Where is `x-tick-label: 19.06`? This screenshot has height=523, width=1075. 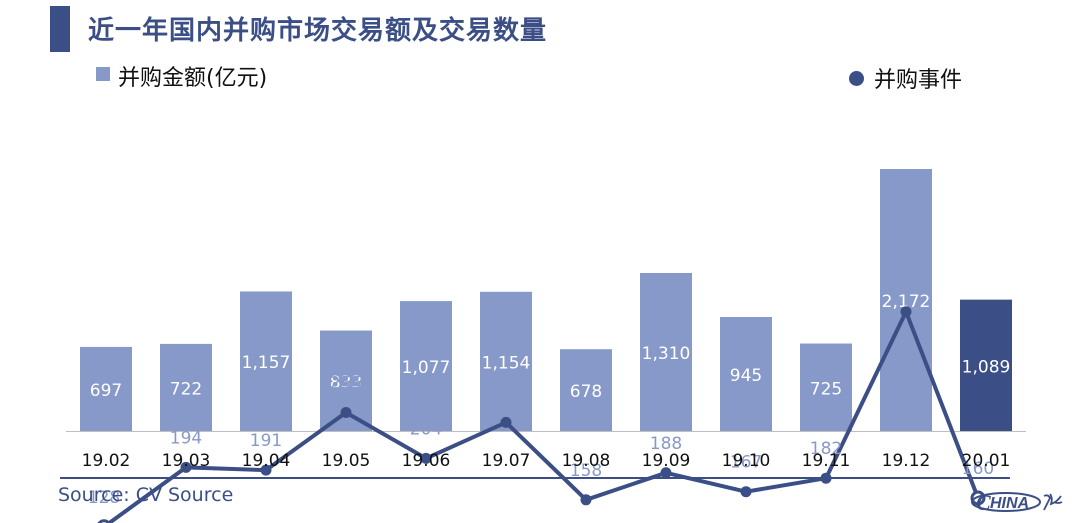
x-tick-label: 19.06 is located at coordinates (426, 461).